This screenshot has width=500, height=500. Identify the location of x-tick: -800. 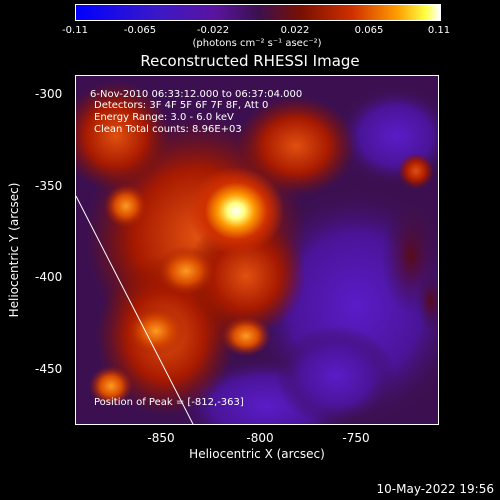
(260, 438).